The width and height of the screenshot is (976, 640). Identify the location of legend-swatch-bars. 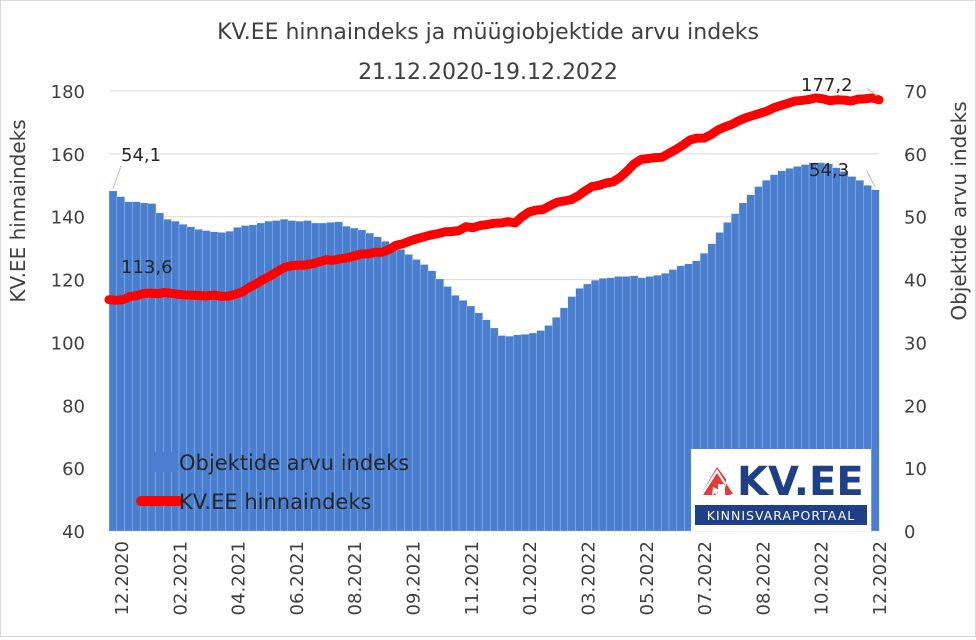
(163, 462).